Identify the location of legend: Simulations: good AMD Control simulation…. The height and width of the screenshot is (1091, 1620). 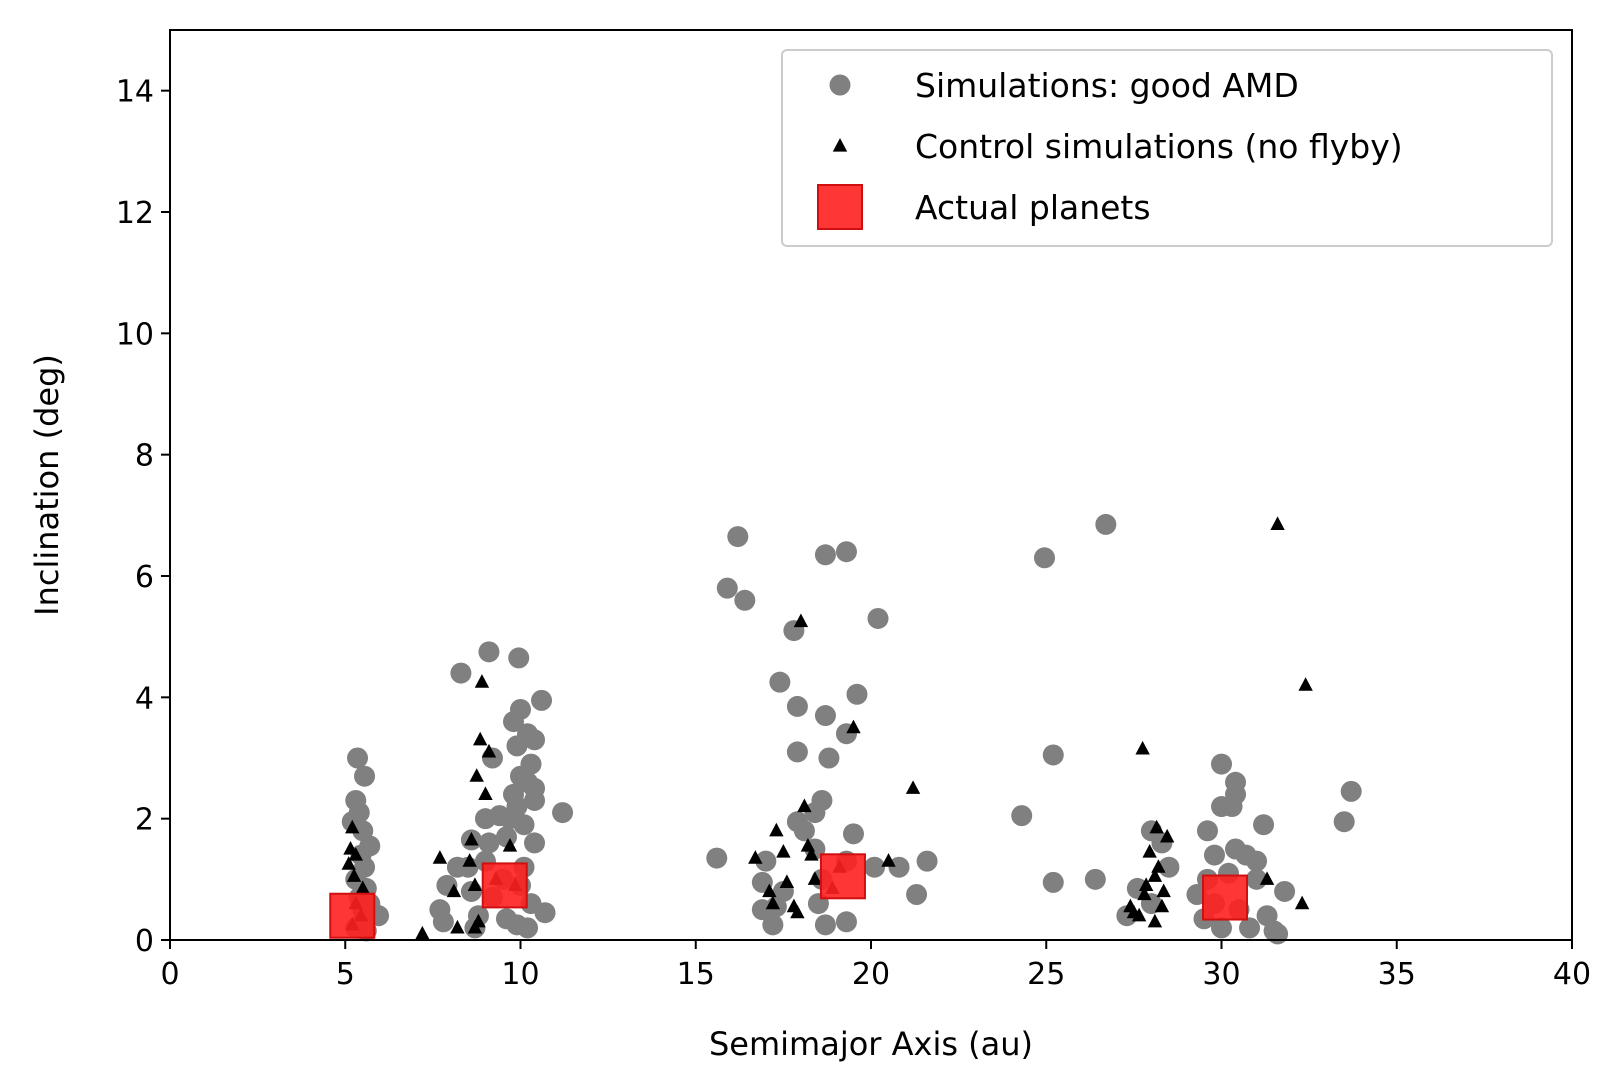
(1167, 148).